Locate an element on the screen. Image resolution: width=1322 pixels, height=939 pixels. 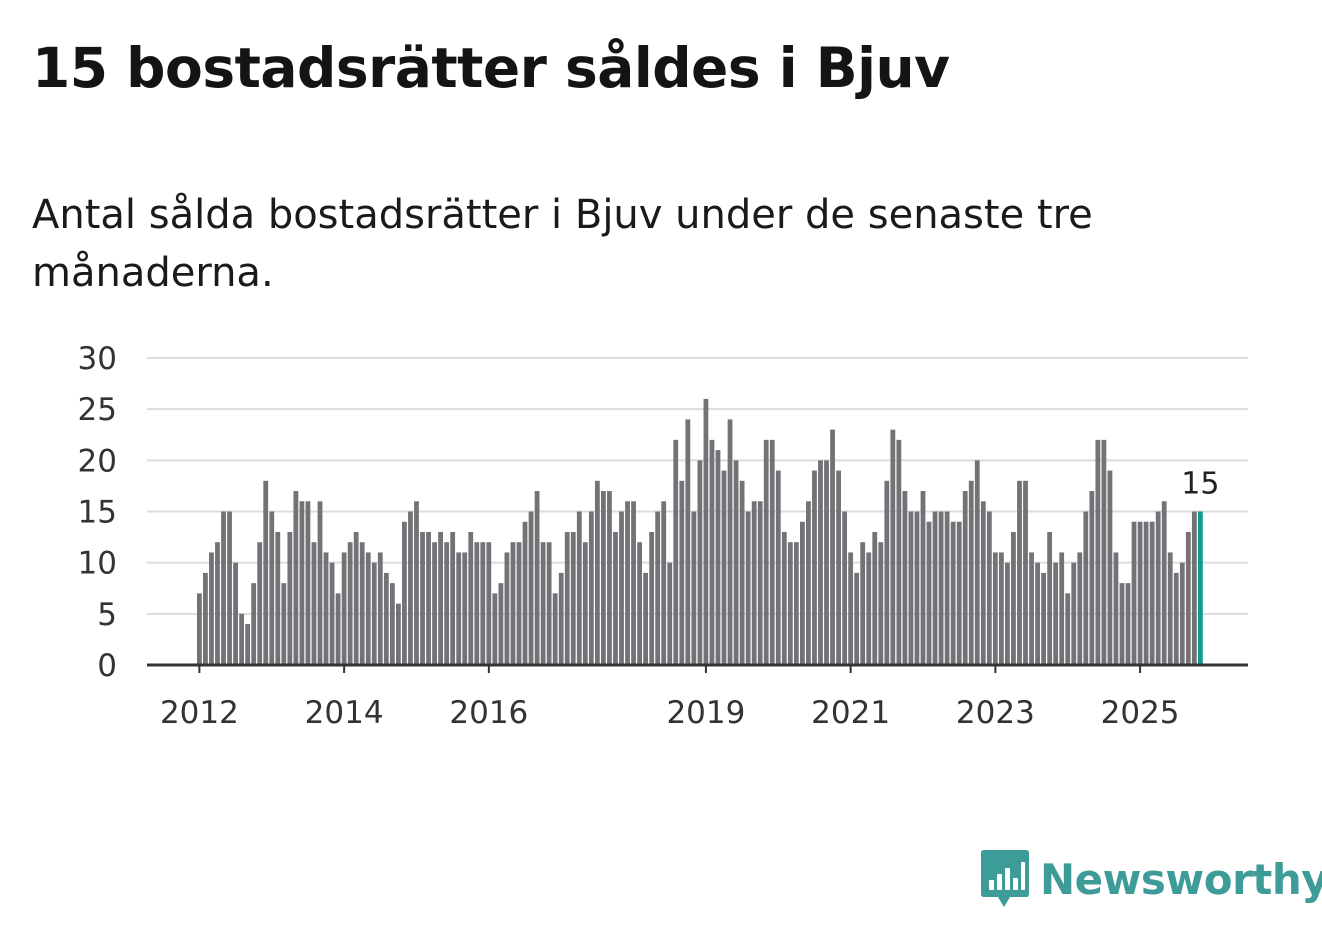
x-tick-label-2021: 2021 is located at coordinates (850, 713).